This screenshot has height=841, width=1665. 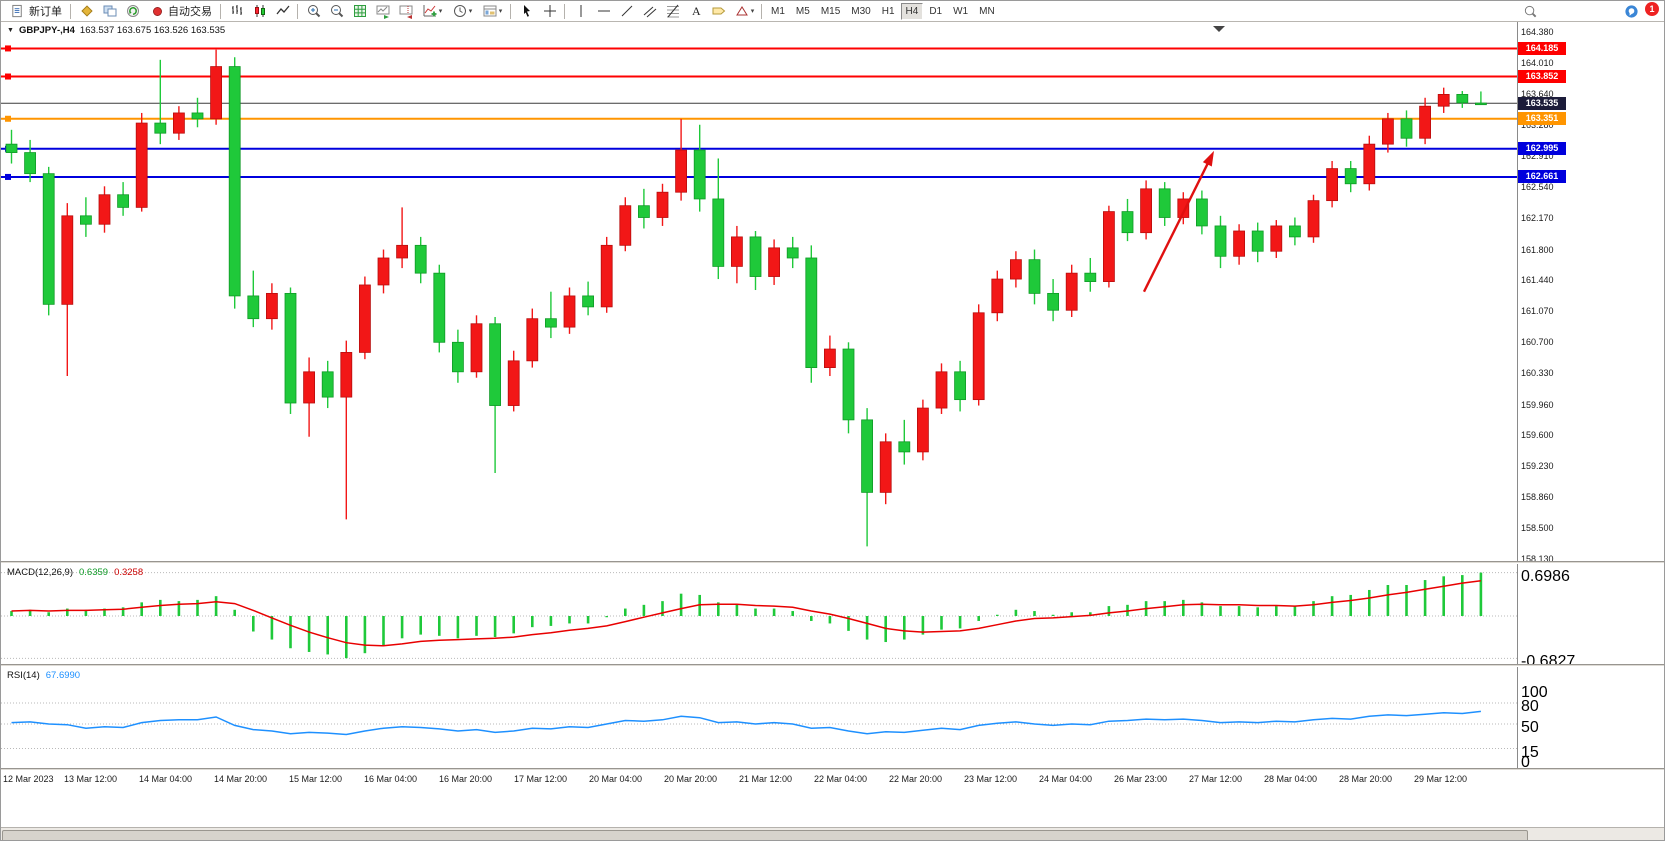 I want to click on indicators-icon: ▾, so click(x=432, y=11).